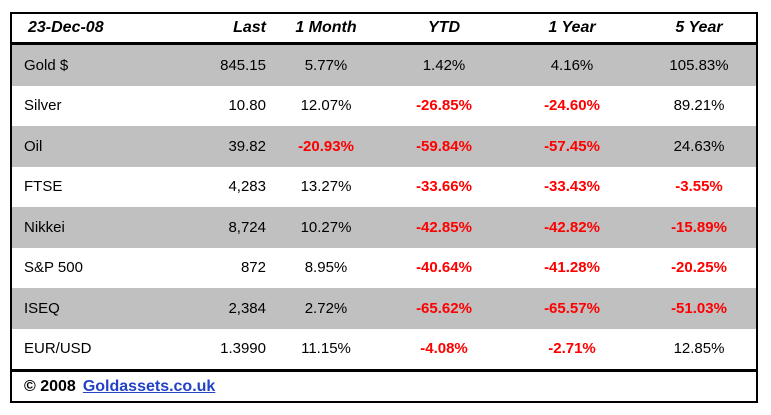 The width and height of the screenshot is (771, 415). Describe the element at coordinates (326, 187) in the screenshot. I see `pct-1-month-value: 13.27%` at that location.